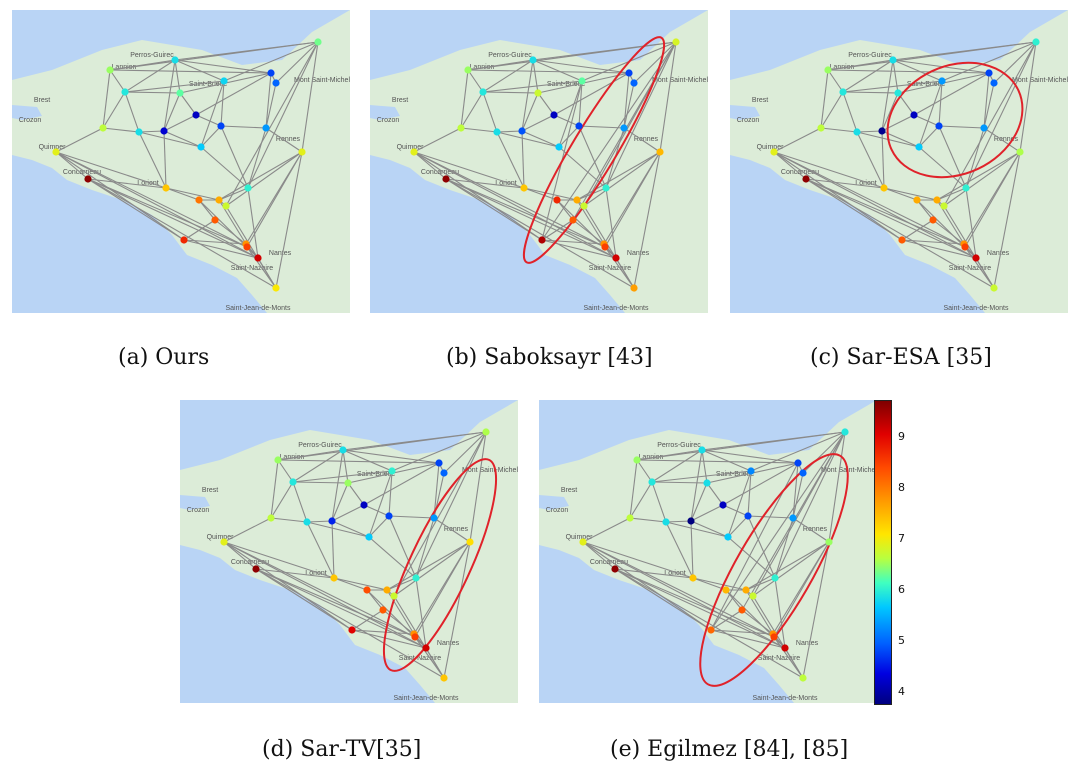 The image size is (1080, 777). Describe the element at coordinates (901, 538) in the screenshot. I see `colorbar-tick-7: 7` at that location.